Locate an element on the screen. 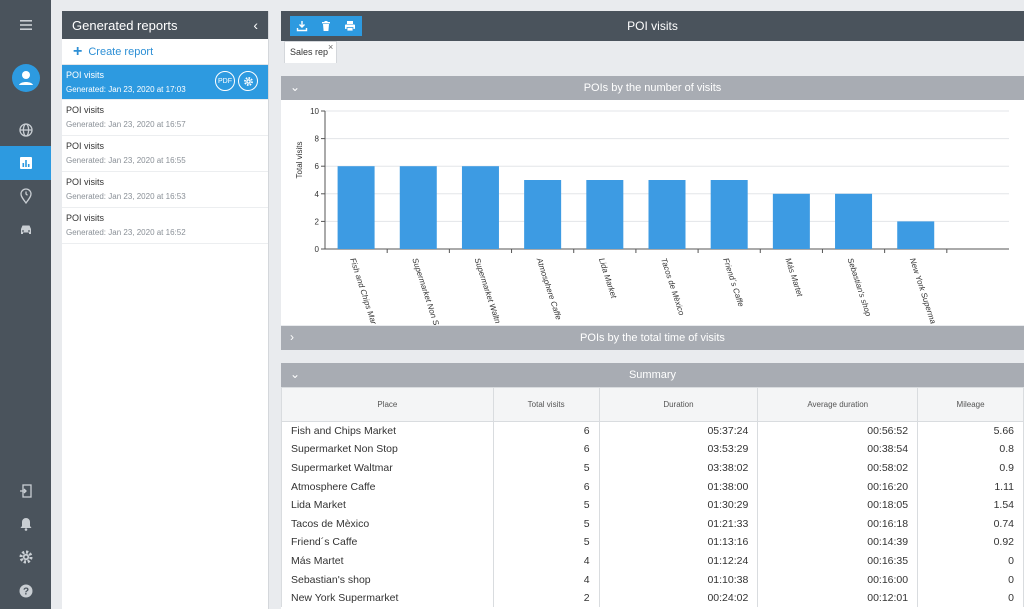  table-row: New York Supermarket 2 00:24:02 00:12:01 0 is located at coordinates (652, 598).